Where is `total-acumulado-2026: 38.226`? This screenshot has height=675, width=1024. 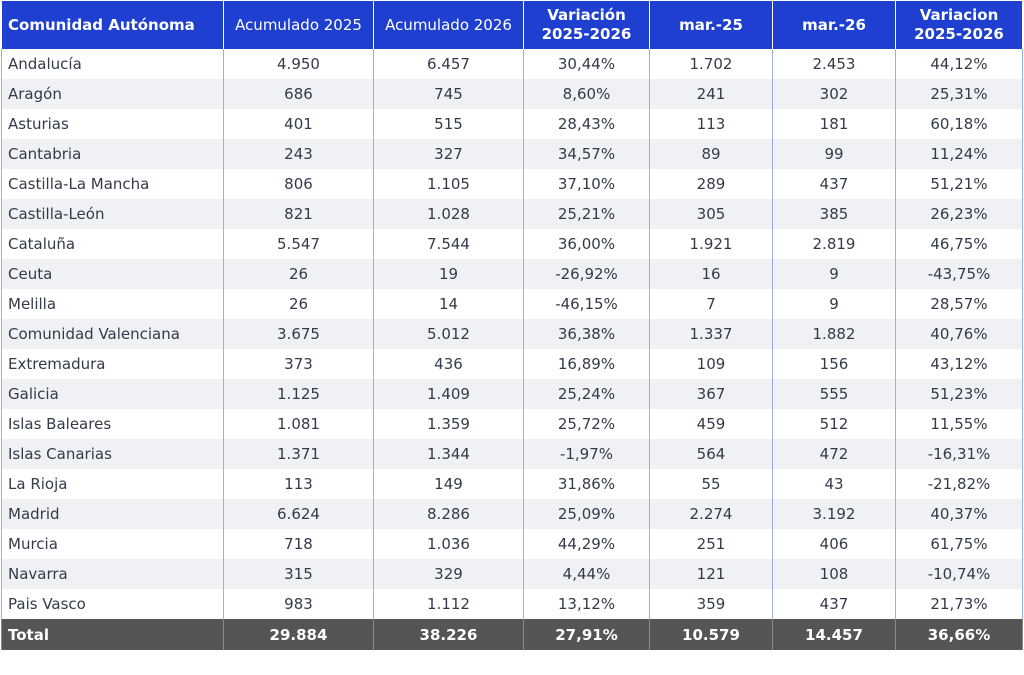 total-acumulado-2026: 38.226 is located at coordinates (448, 634).